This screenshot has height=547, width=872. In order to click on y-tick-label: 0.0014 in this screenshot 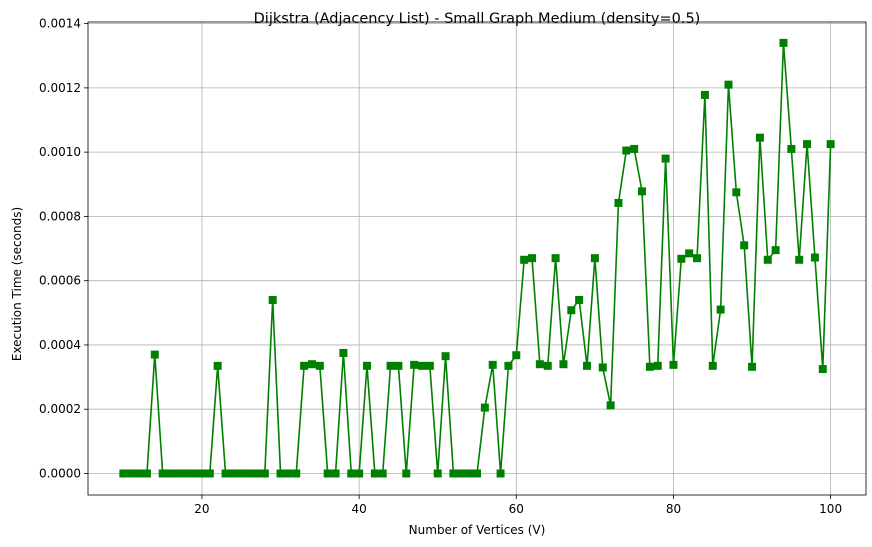, I will do `click(60, 24)`.